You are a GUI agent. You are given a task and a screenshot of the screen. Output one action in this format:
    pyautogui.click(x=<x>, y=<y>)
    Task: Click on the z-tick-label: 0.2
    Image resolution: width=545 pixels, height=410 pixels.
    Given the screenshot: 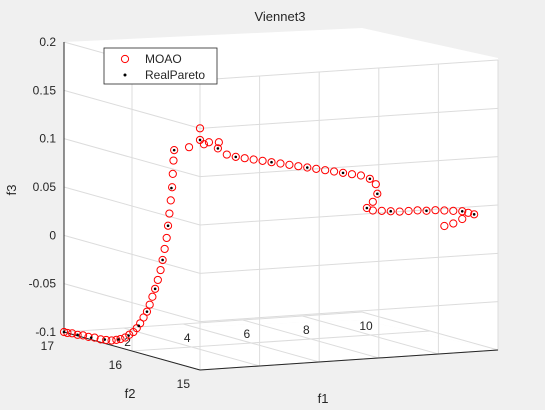 What is the action you would take?
    pyautogui.click(x=47, y=42)
    